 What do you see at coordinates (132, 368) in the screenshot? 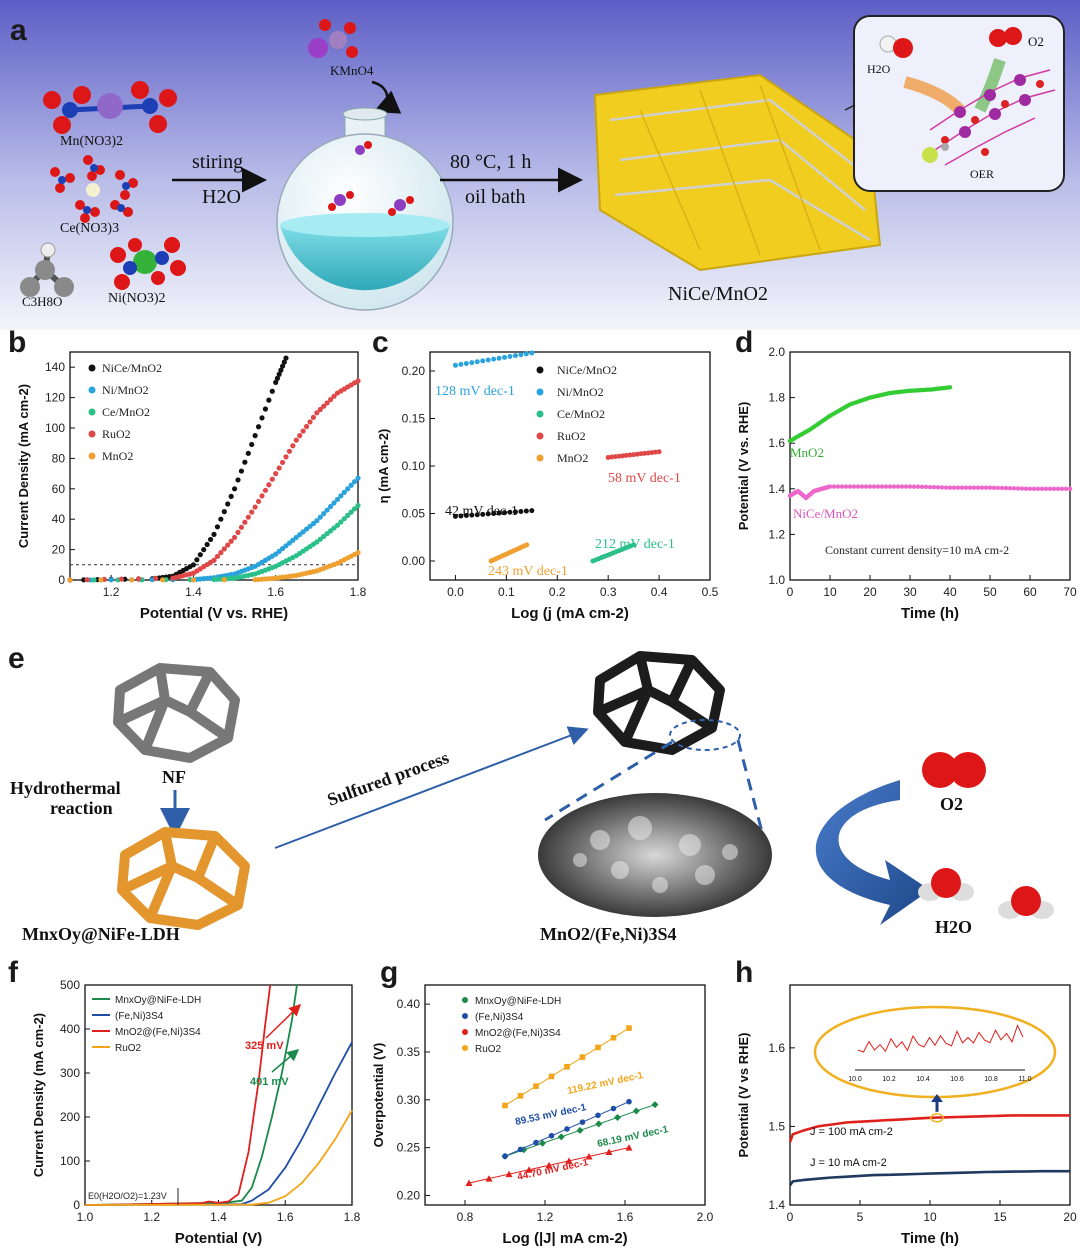
I see `legend-entry: NiCe/MnO2` at bounding box center [132, 368].